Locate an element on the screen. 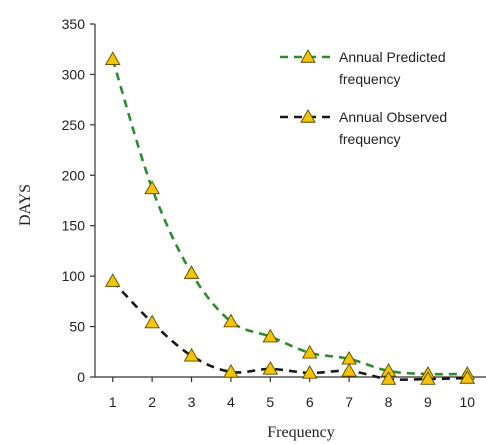 This screenshot has width=486, height=444. x-tick-label: 5 is located at coordinates (270, 402).